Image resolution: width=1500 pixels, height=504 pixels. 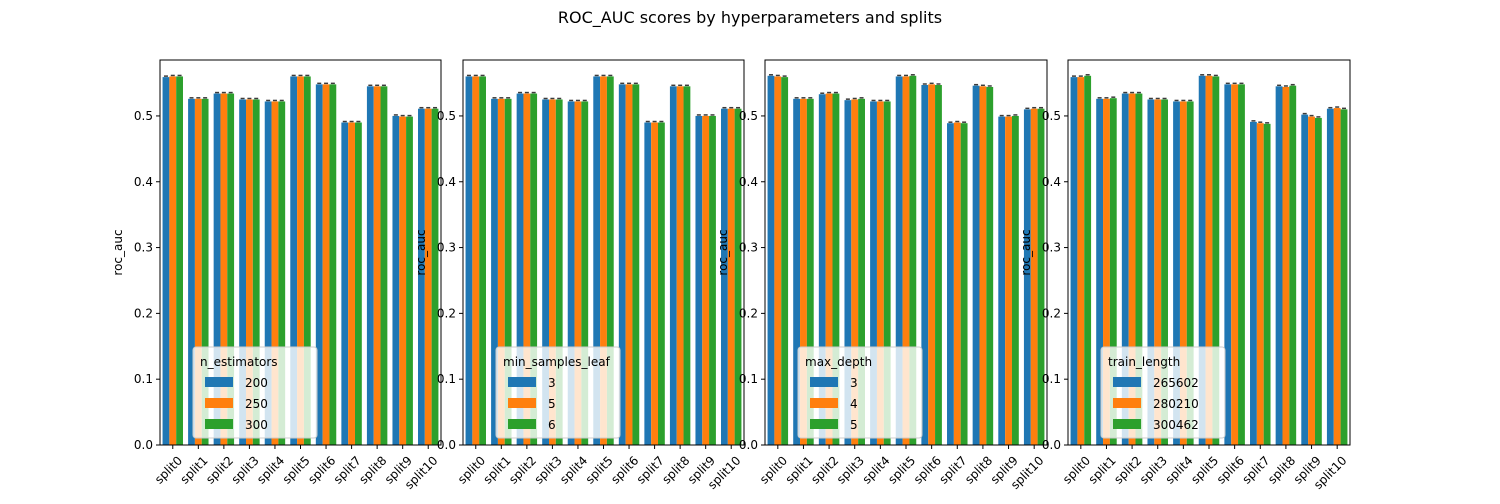 What do you see at coordinates (976, 265) in the screenshot?
I see `bar-3-split8` at bounding box center [976, 265].